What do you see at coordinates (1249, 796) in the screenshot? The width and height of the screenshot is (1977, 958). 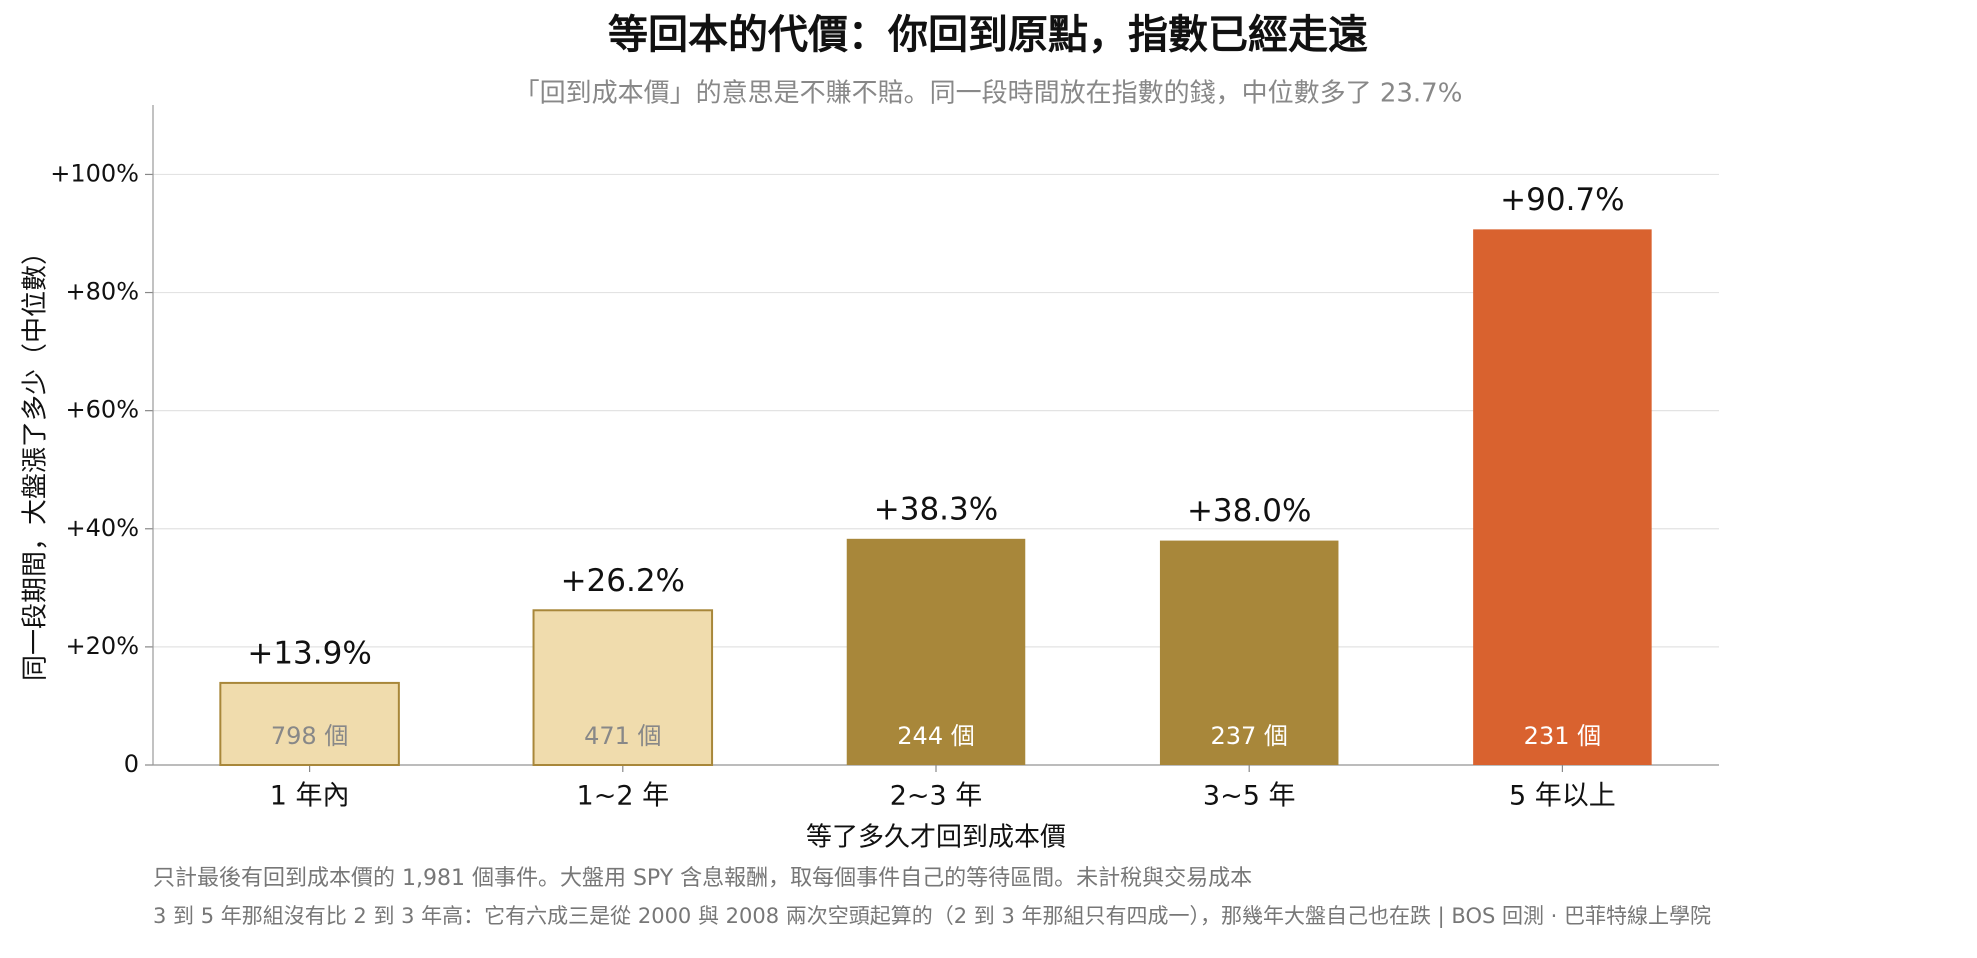 I see `x-tick-label: 3~5 年` at bounding box center [1249, 796].